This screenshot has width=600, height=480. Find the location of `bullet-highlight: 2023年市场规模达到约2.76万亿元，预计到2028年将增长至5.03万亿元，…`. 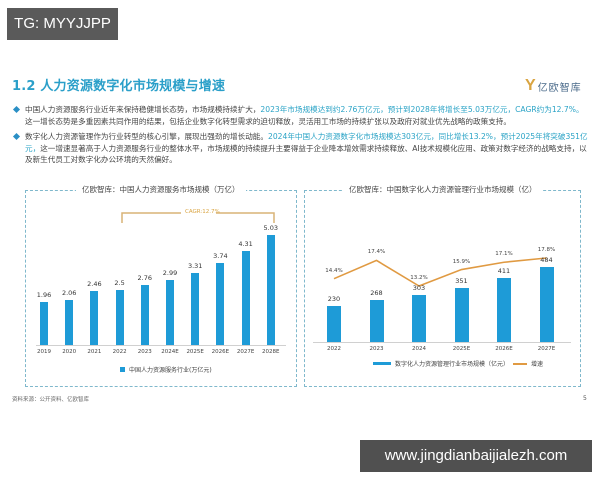

bullet-highlight: 2023年市场规模达到约2.76万亿元，预计到2028年将增长至5.03万亿元，… is located at coordinates (422, 109).